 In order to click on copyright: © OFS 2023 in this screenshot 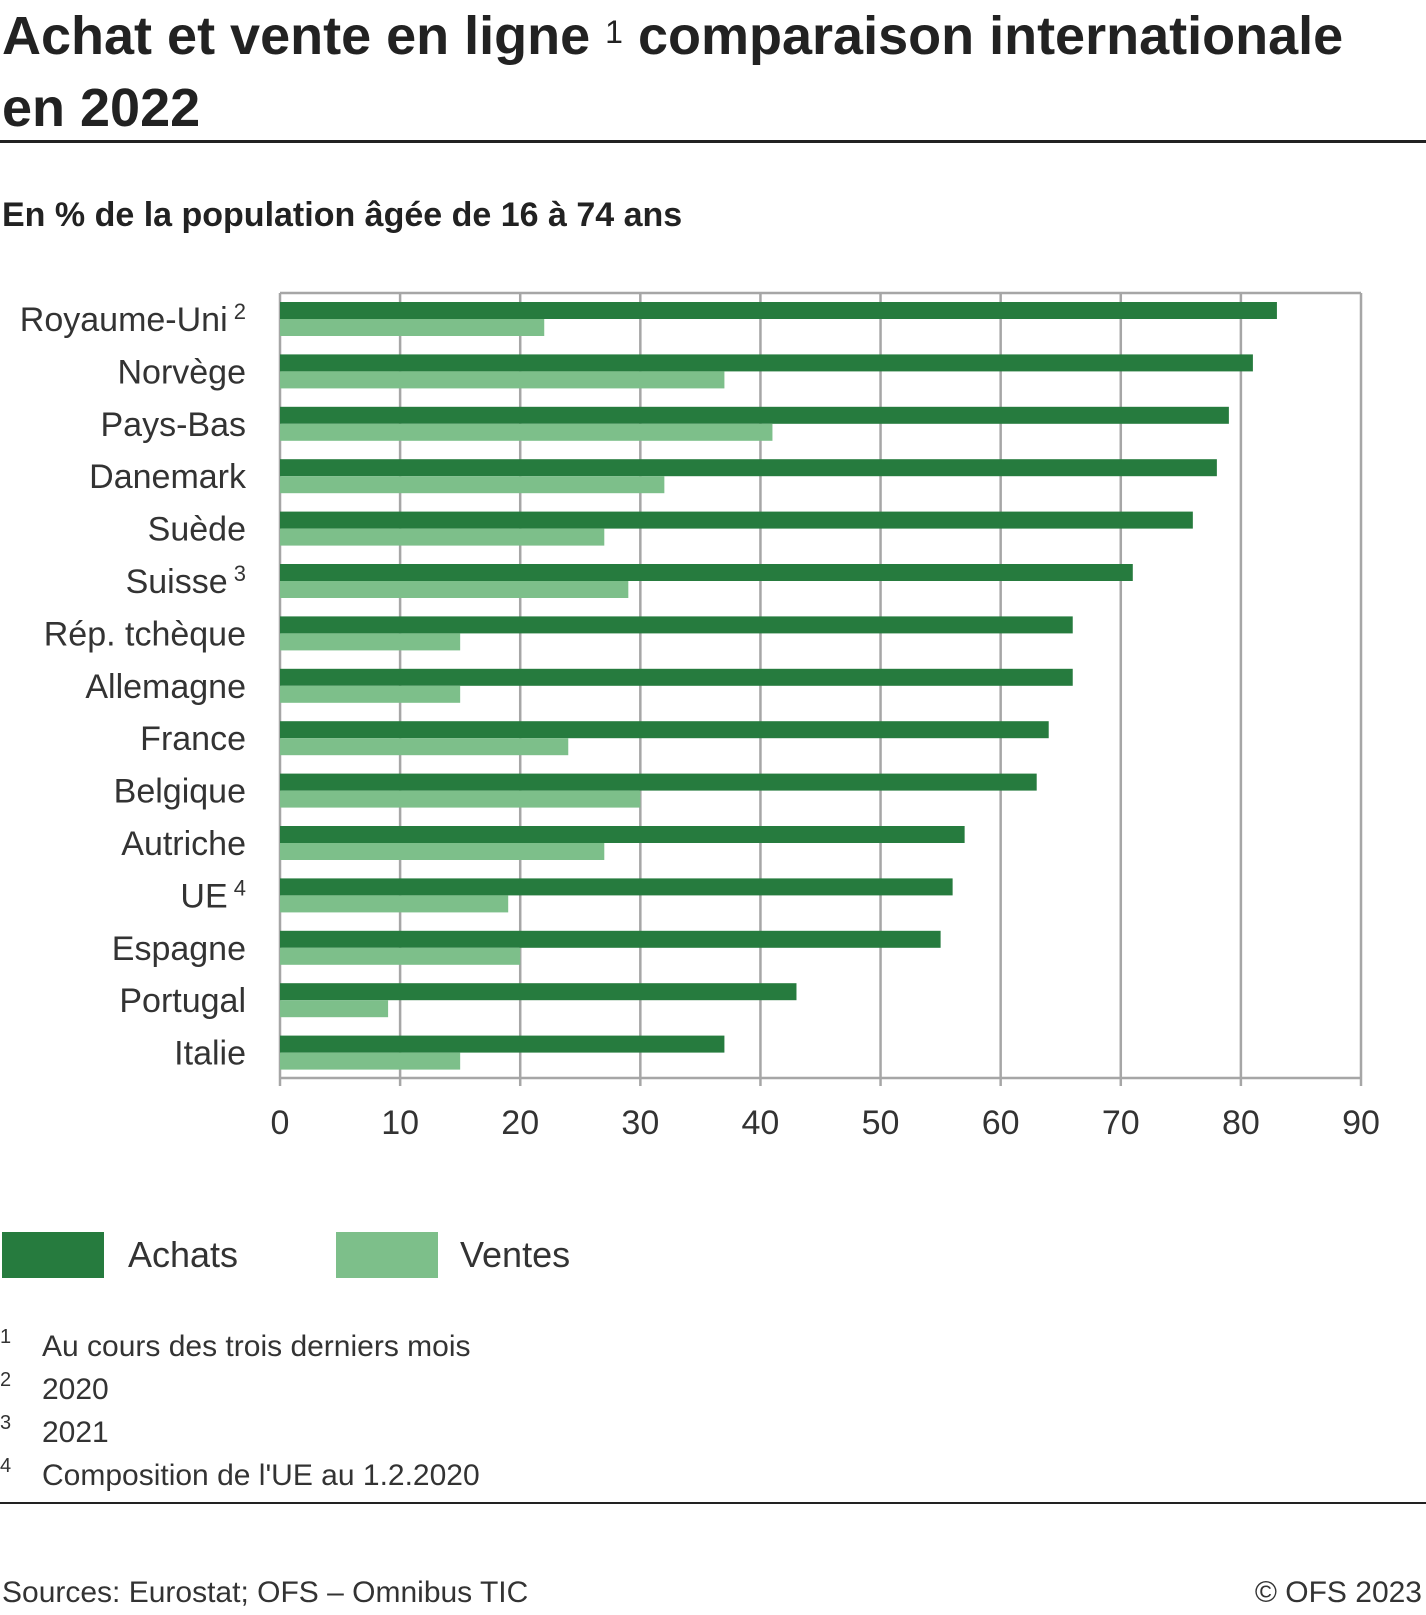, I will do `click(1338, 1592)`.